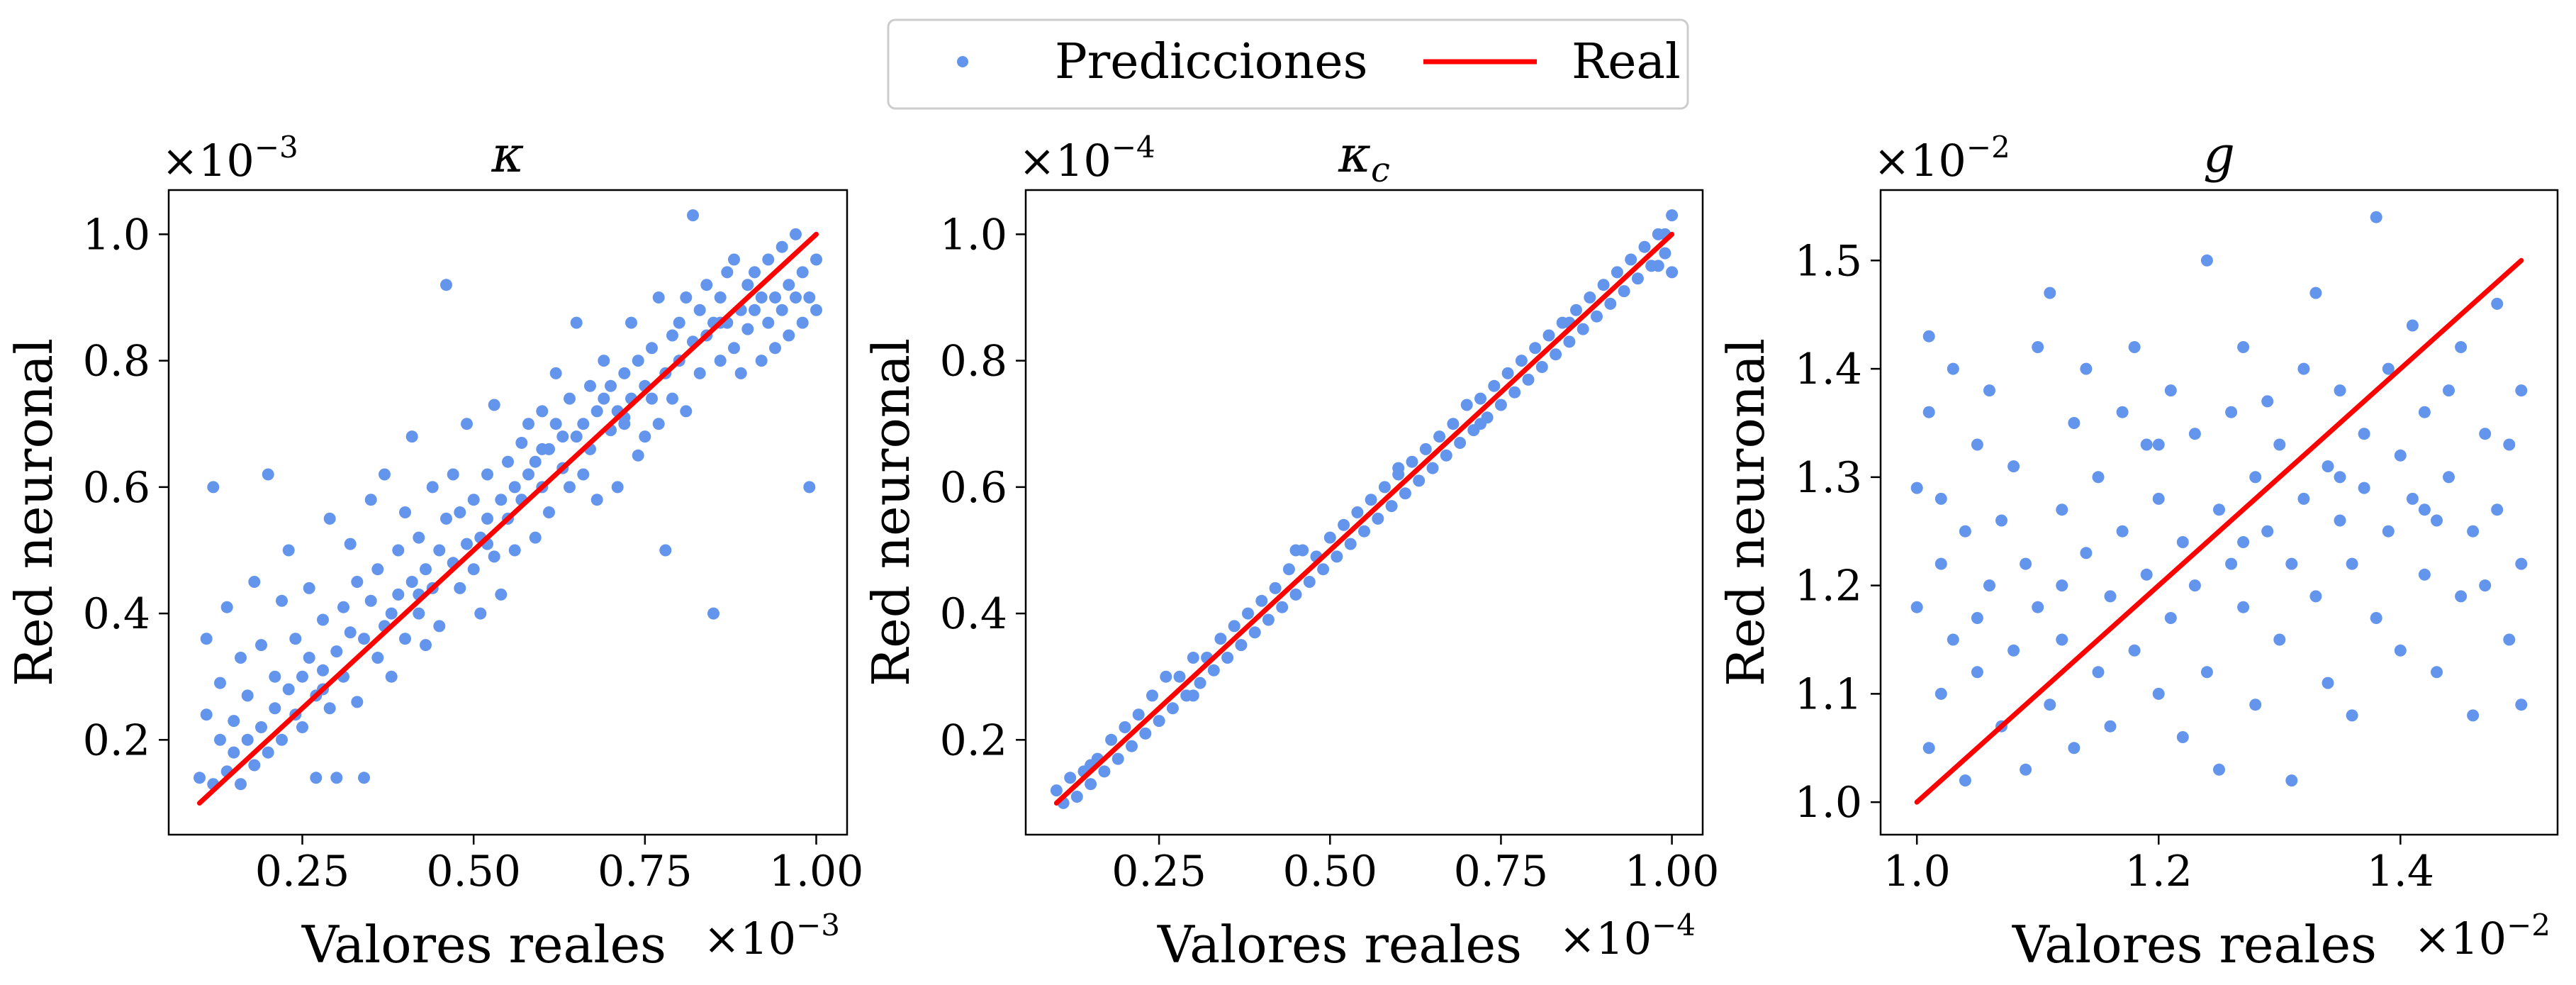  What do you see at coordinates (1133, 147) in the screenshot?
I see `y-scale-exponent: −4` at bounding box center [1133, 147].